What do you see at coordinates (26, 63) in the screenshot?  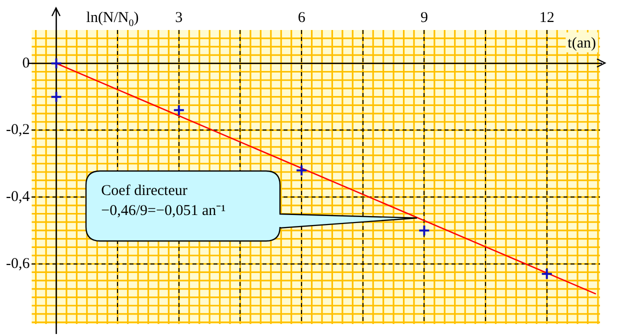 I see `y-tick-label: 0` at bounding box center [26, 63].